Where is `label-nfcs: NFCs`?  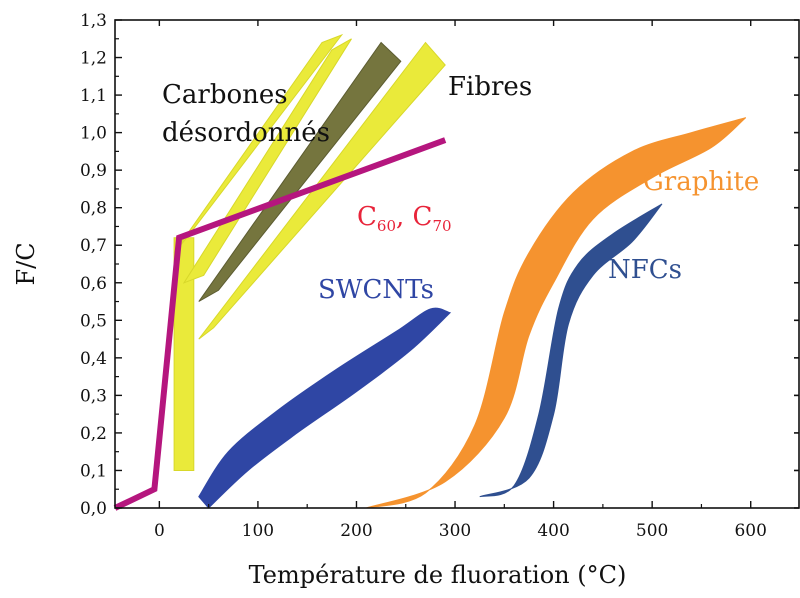 label-nfcs: NFCs is located at coordinates (645, 270).